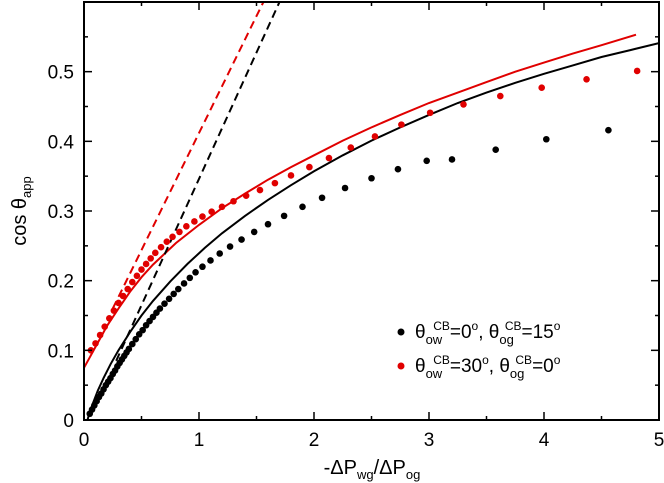  Describe the element at coordinates (61, 351) in the screenshot. I see `y-tick-label: 0.1` at that location.